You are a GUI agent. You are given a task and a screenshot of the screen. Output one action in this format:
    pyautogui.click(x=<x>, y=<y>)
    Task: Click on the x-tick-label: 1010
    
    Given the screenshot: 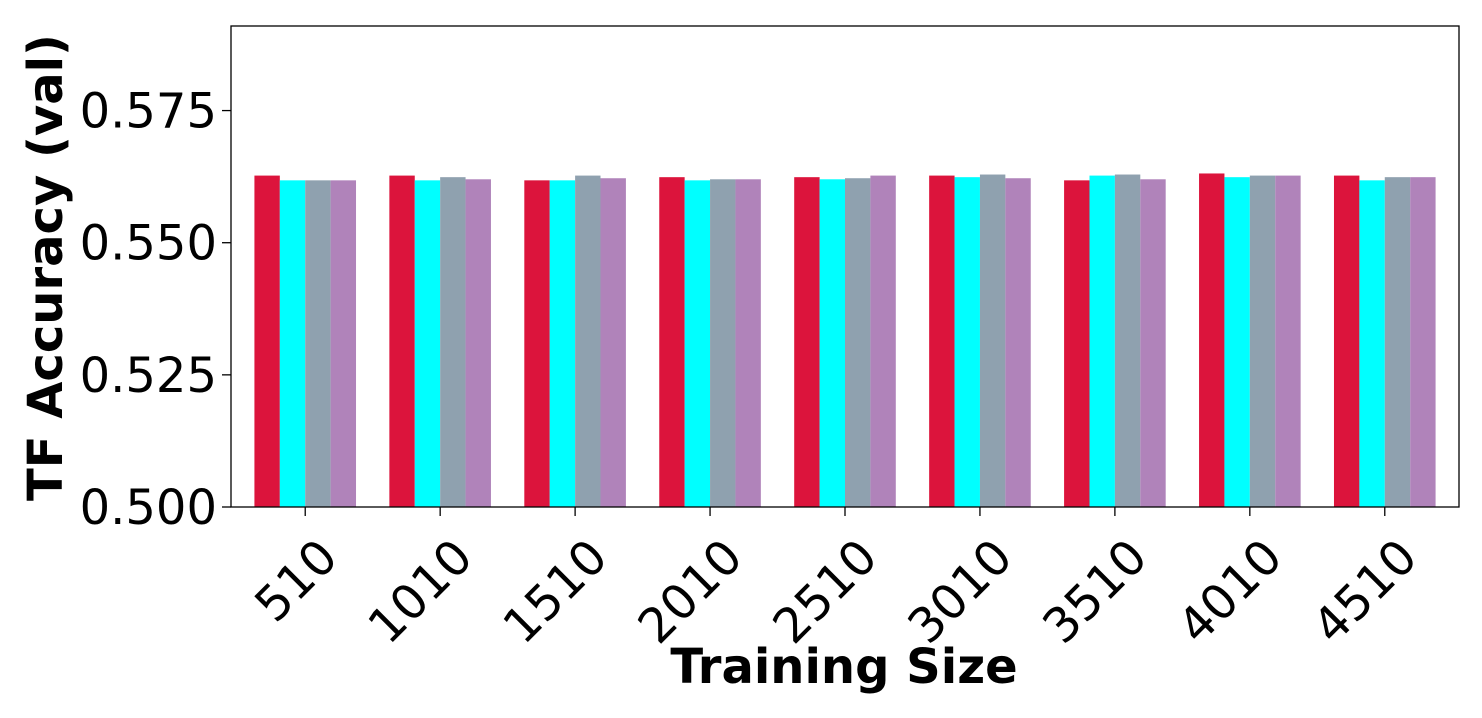 What is the action you would take?
    pyautogui.click(x=421, y=592)
    